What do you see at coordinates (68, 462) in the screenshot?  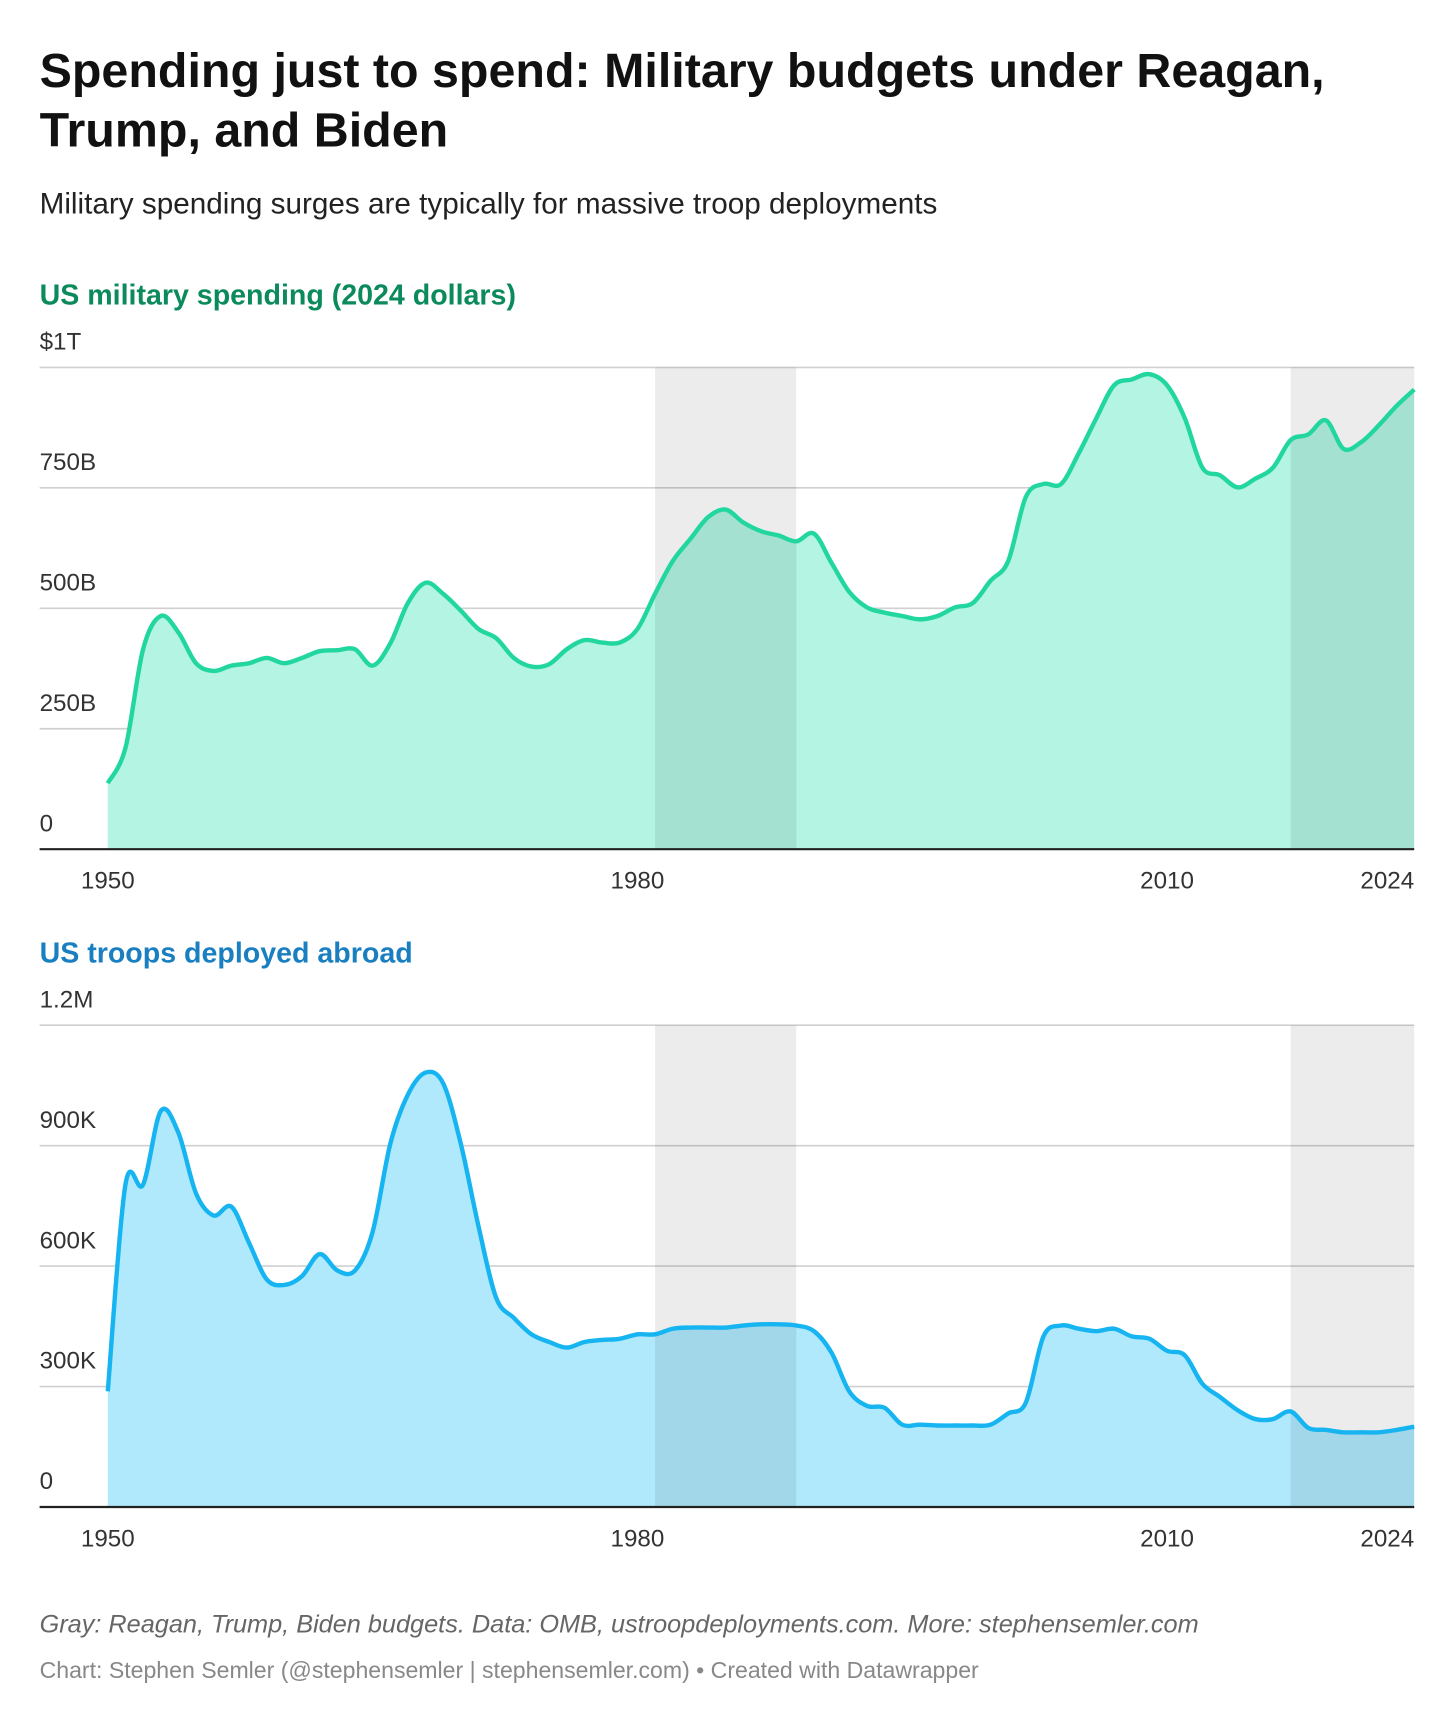 I see `y-tick-label: 750B` at bounding box center [68, 462].